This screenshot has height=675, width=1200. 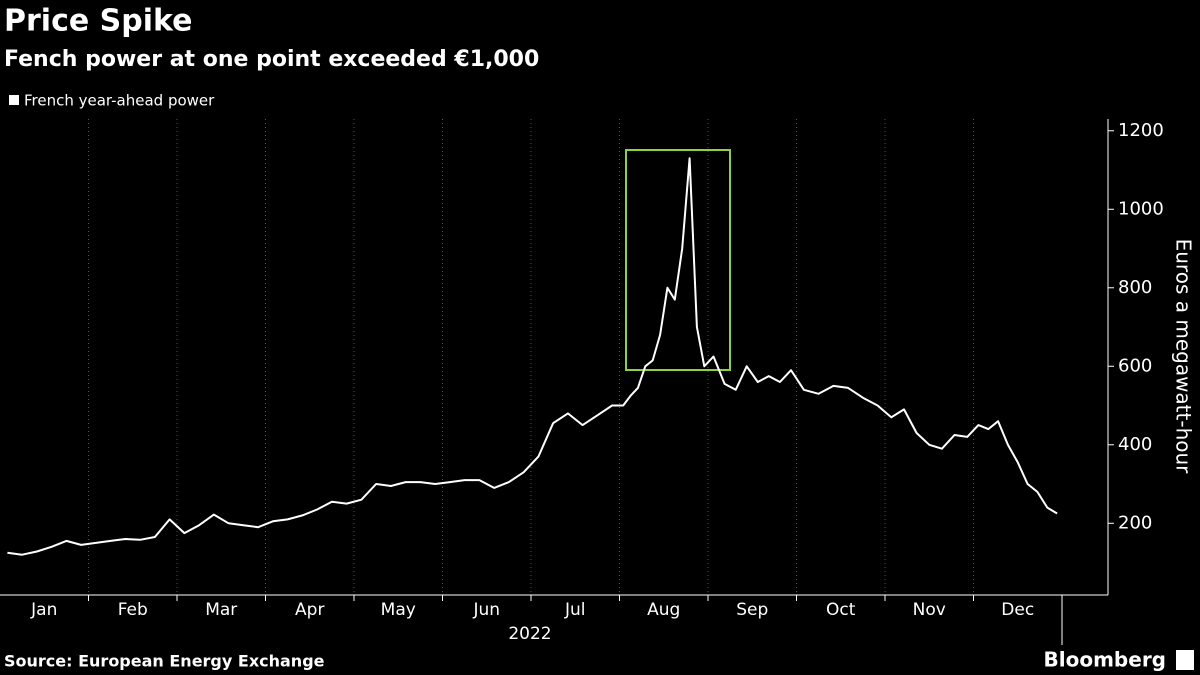 What do you see at coordinates (1017, 610) in the screenshot?
I see `x-tick-label: Dec` at bounding box center [1017, 610].